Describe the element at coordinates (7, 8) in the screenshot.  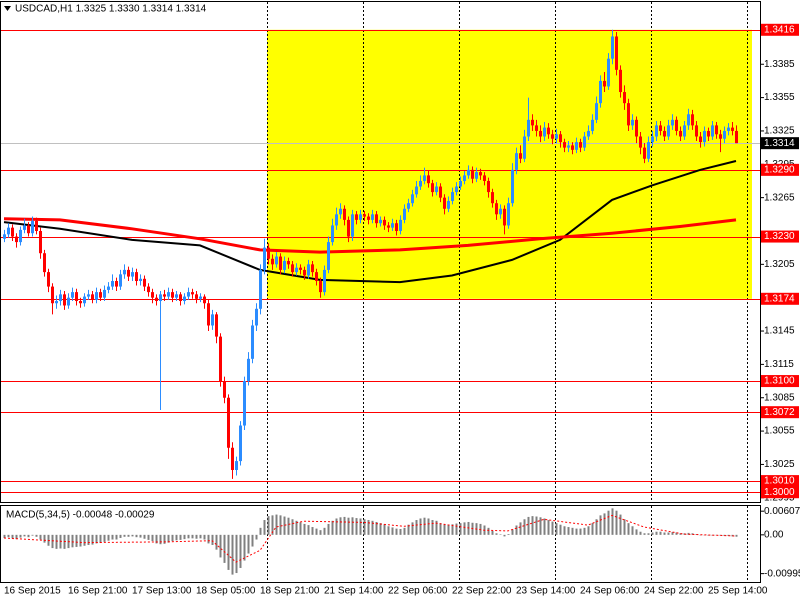
I see `menu-arrow` at that location.